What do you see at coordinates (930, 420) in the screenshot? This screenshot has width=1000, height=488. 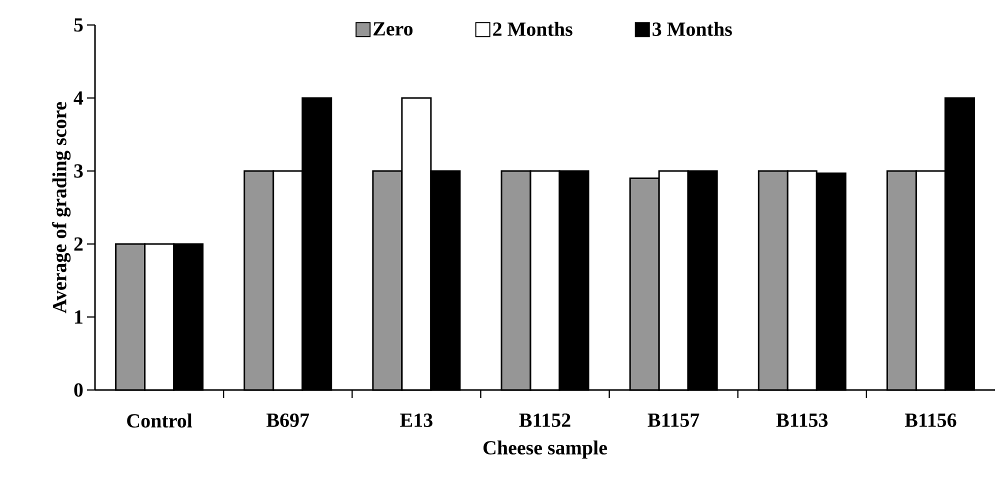 I see `x-tick-label: B1156` at bounding box center [930, 420].